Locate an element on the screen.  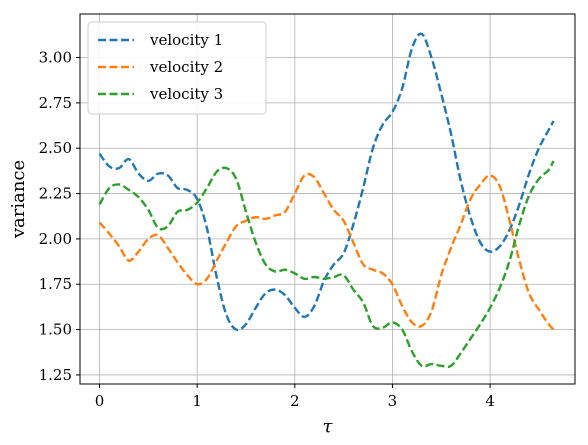
x-tick-label: 4 is located at coordinates (490, 401).